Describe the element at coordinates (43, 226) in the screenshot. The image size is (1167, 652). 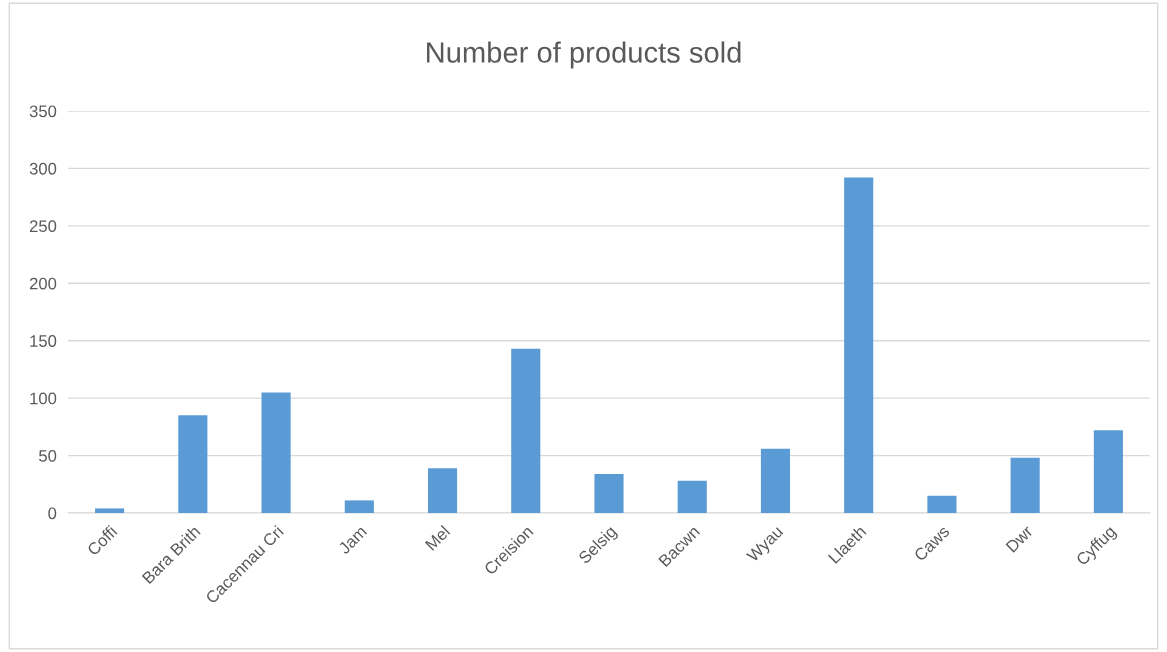
I see `y-tick-label: 250` at that location.